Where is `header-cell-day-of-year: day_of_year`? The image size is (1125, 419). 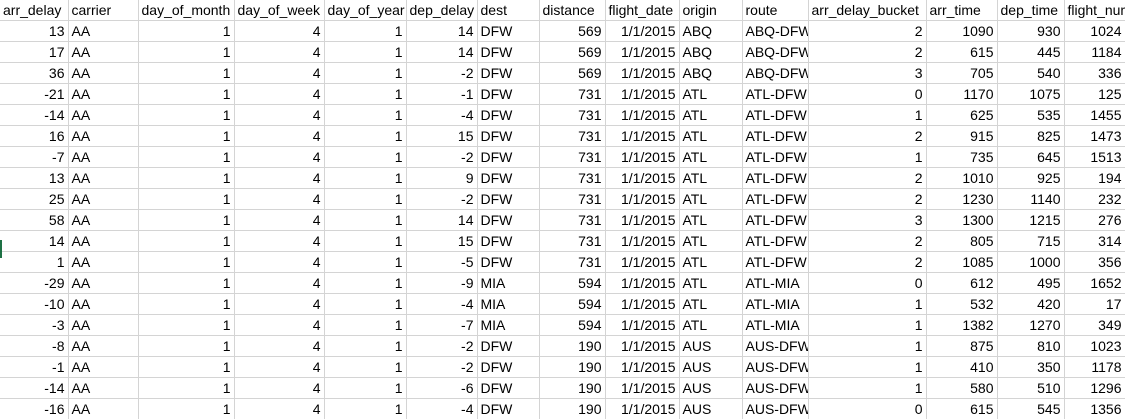 header-cell-day-of-year: day_of_year is located at coordinates (365, 10).